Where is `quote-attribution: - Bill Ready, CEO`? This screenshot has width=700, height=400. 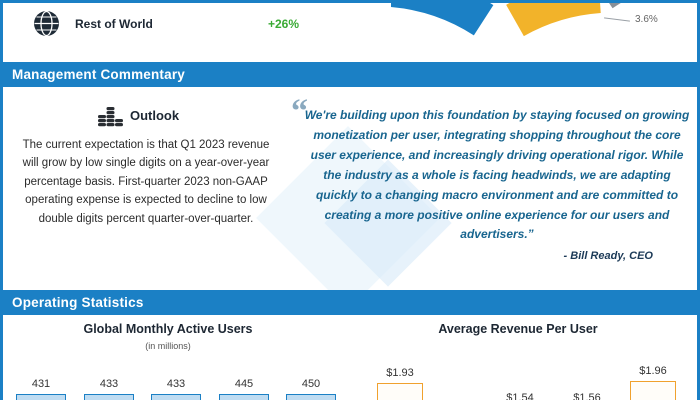 quote-attribution: - Bill Ready, CEO is located at coordinates (608, 256).